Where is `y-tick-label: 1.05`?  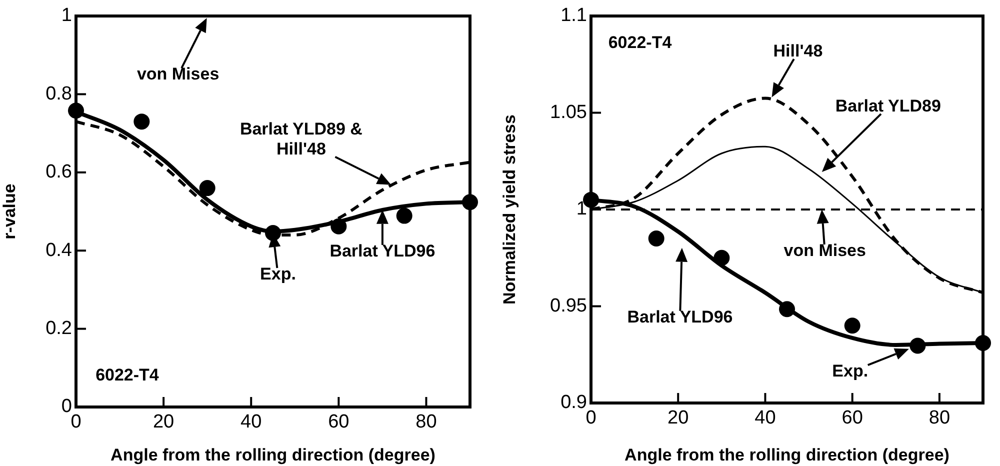
y-tick-label: 1.05 is located at coordinates (568, 112).